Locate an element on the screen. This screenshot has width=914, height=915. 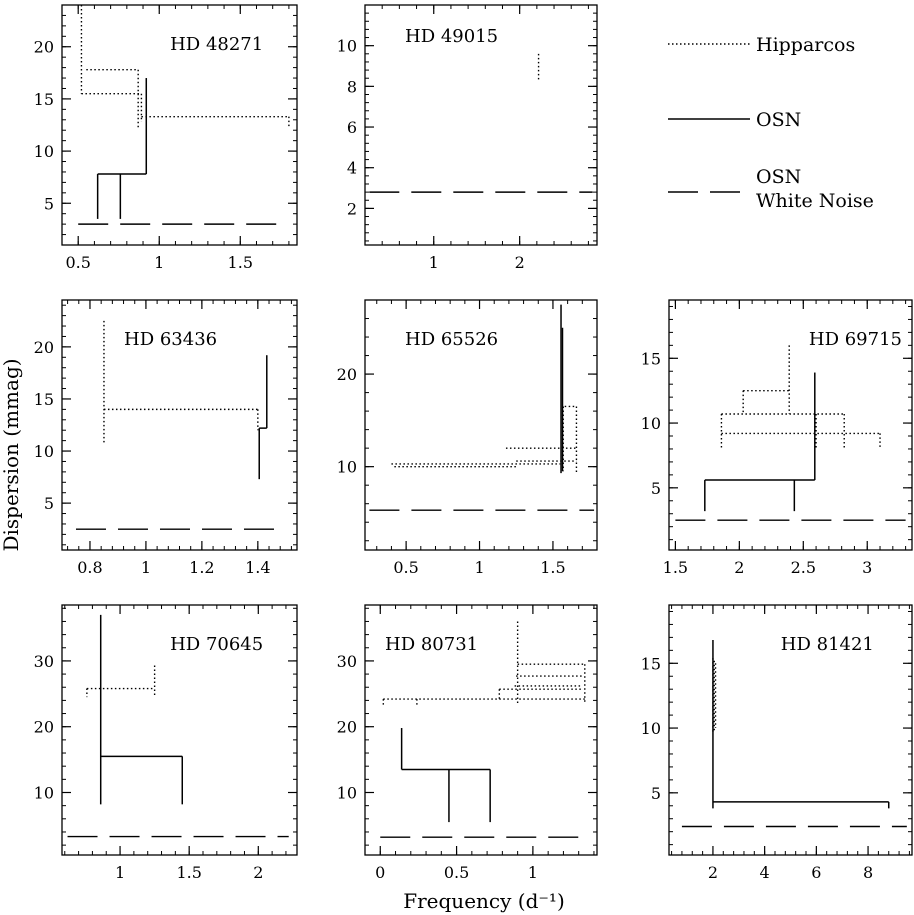
x-tick-label: 4 is located at coordinates (765, 872).